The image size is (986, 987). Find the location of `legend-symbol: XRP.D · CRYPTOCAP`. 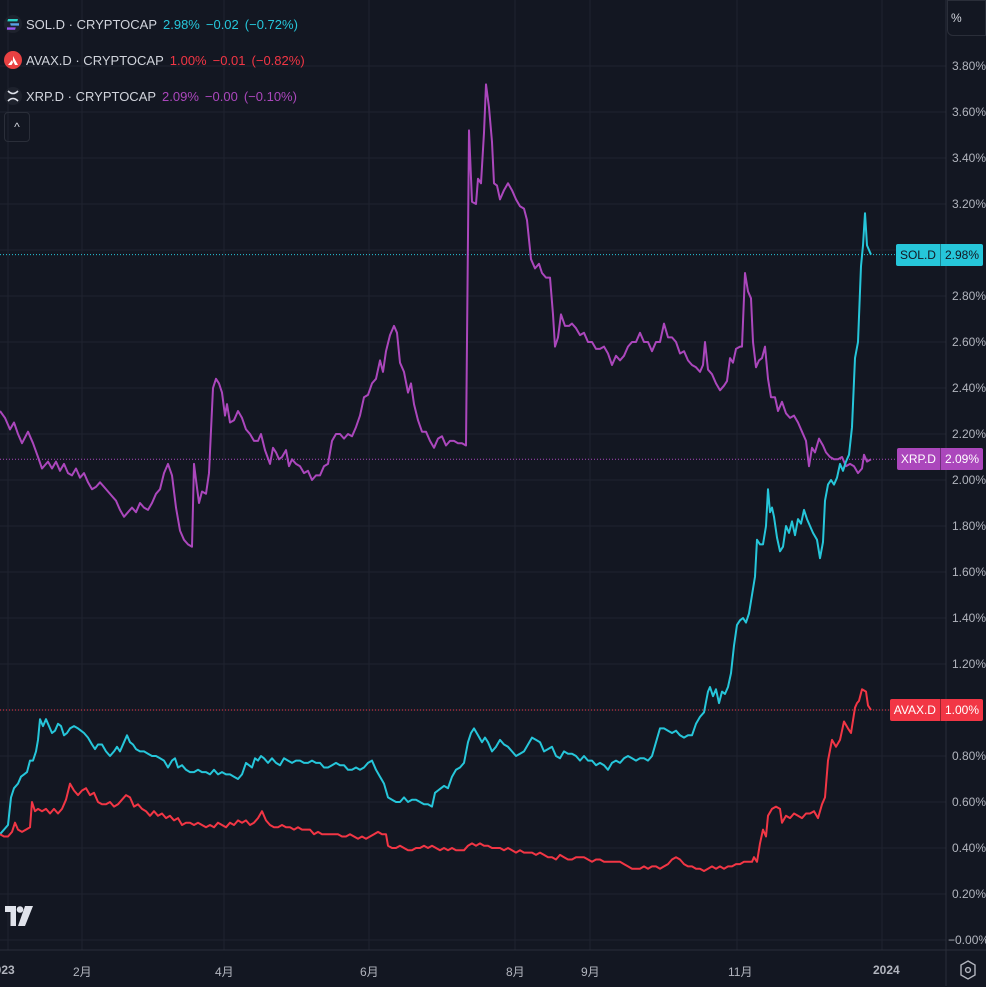

legend-symbol: XRP.D · CRYPTOCAP is located at coordinates (91, 96).